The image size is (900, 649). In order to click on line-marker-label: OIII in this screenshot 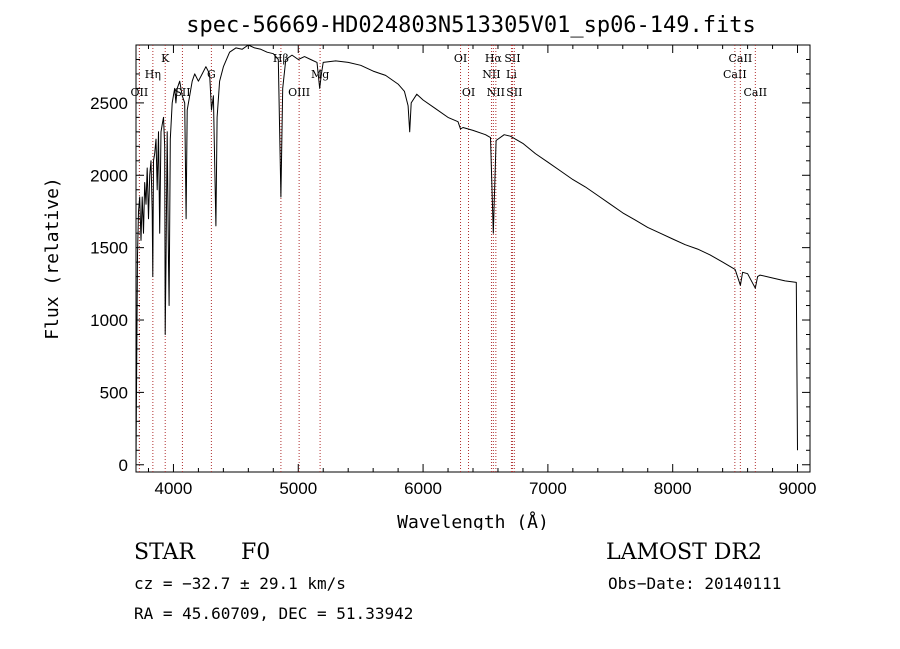, I will do `click(299, 92)`.